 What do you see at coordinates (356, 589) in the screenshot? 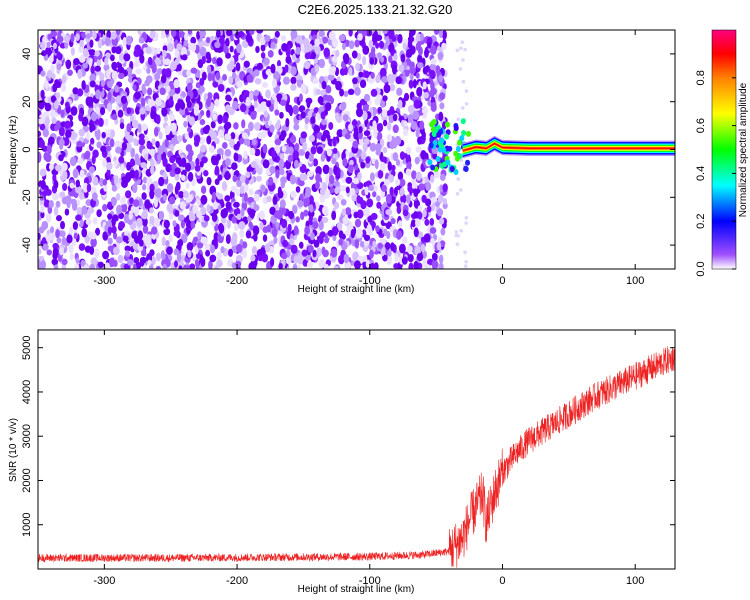
I see `snr-x-axis-label: Height of straight line (km)` at bounding box center [356, 589].